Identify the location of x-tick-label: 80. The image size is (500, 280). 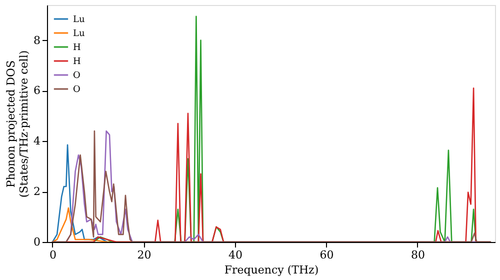
(417, 255).